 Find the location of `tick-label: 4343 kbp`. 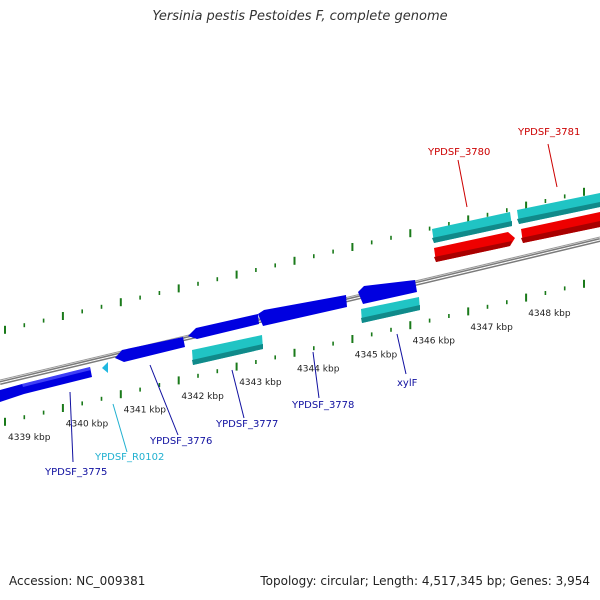

tick-label: 4343 kbp is located at coordinates (260, 383).